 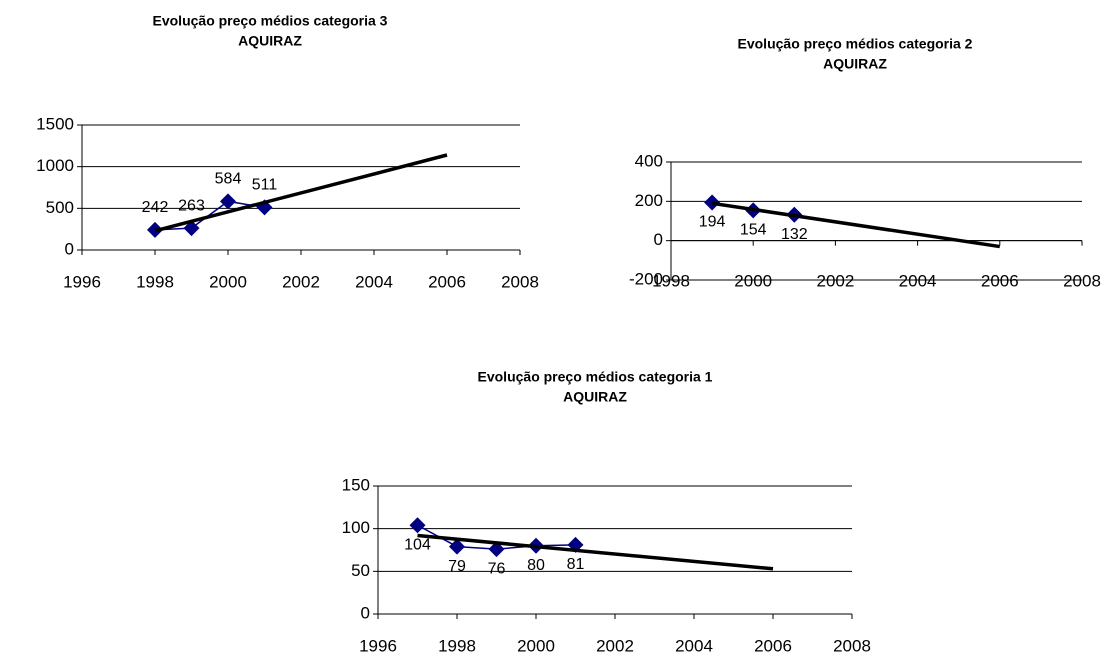 What do you see at coordinates (649, 160) in the screenshot?
I see `y-tick-label: 400` at bounding box center [649, 160].